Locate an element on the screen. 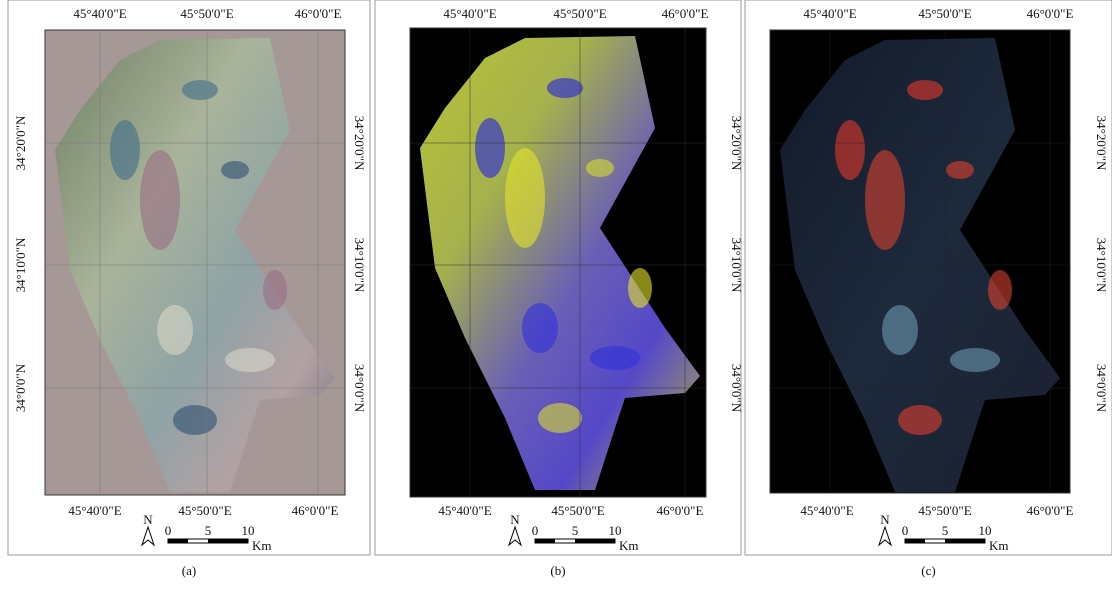 The height and width of the screenshot is (590, 1112). caption: (a) is located at coordinates (189, 570).